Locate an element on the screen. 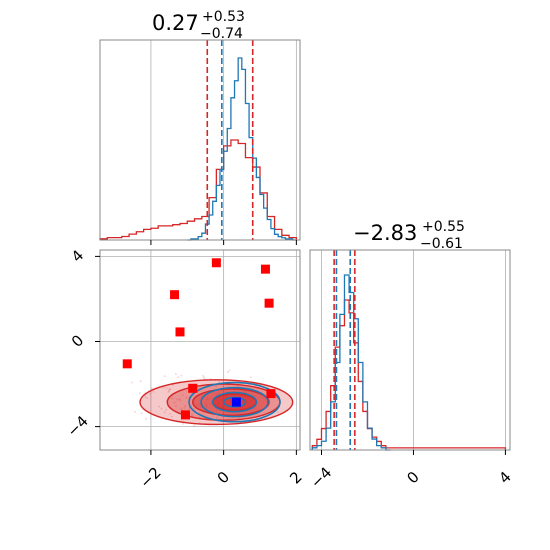 This screenshot has width=550, height=550. param-1-title-minus: −0.74 is located at coordinates (221, 34).